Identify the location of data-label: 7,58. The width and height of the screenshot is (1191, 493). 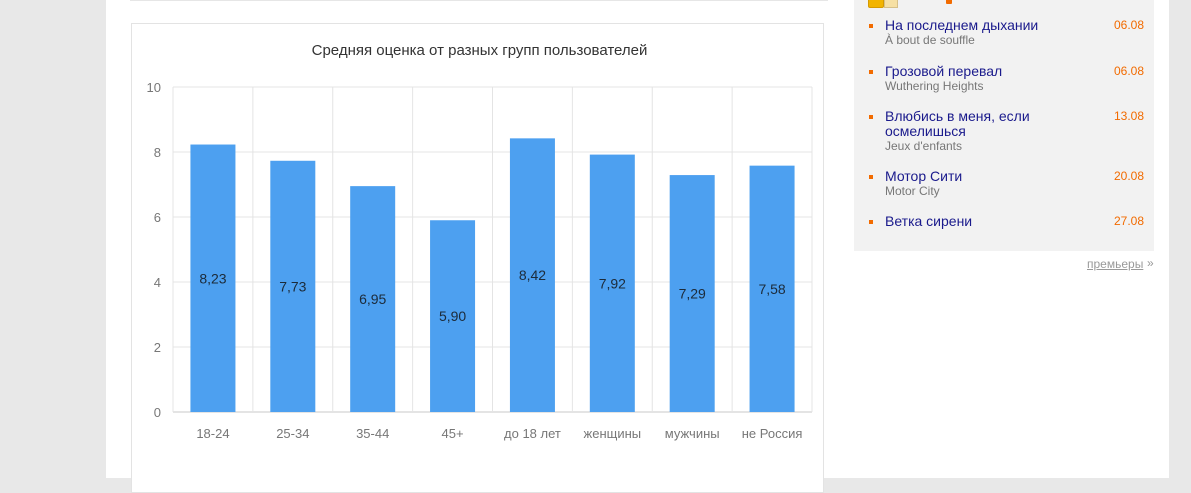
(771, 289).